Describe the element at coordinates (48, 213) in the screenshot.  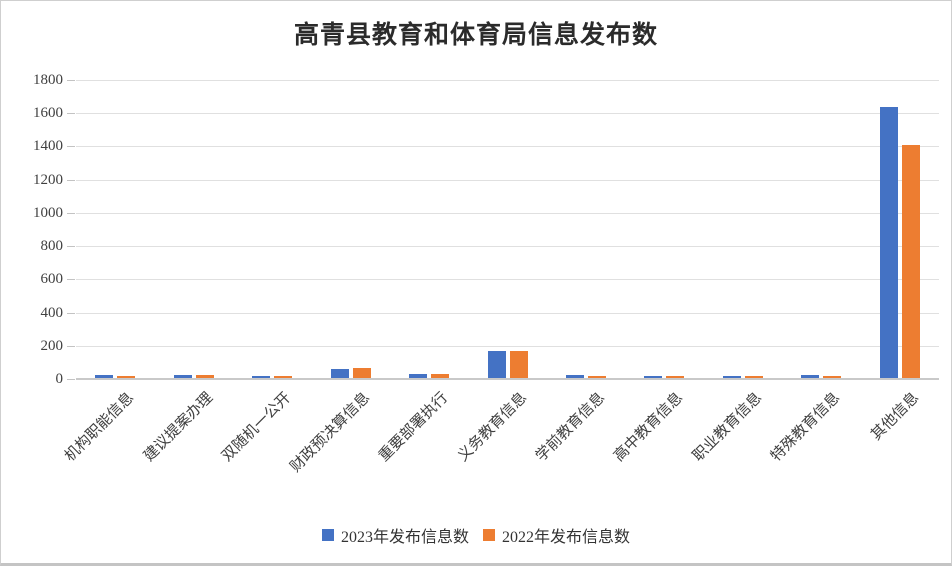
I see `y-axis-label: 1000` at that location.